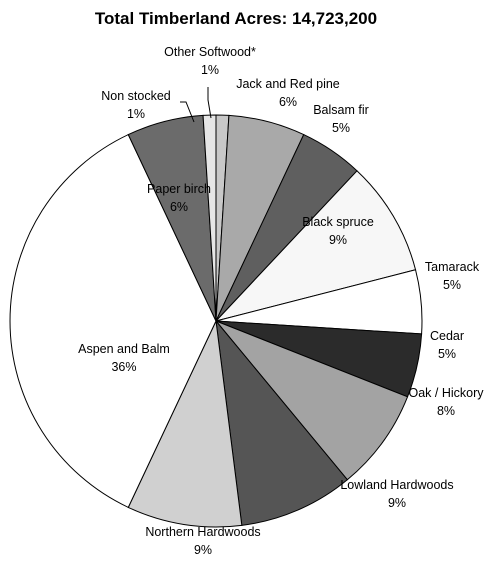  What do you see at coordinates (202, 541) in the screenshot?
I see `label-northern-hardwoods: Northern Hardwoods 9%` at bounding box center [202, 541].